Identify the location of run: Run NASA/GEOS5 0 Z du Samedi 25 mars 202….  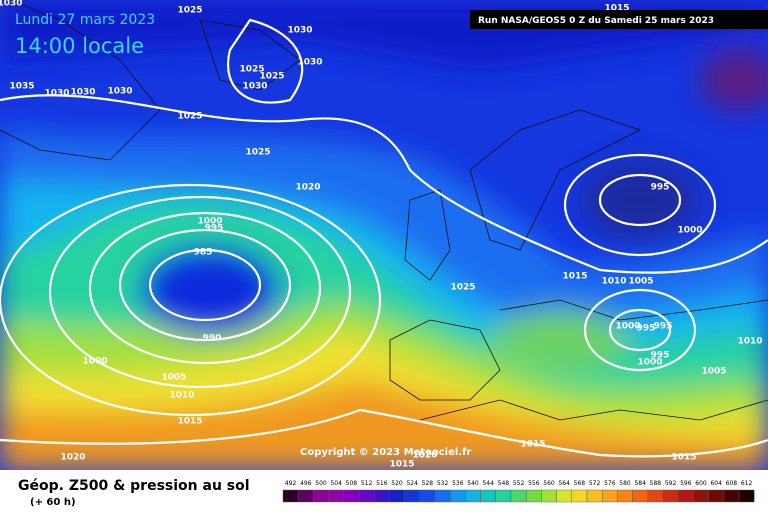
(596, 21).